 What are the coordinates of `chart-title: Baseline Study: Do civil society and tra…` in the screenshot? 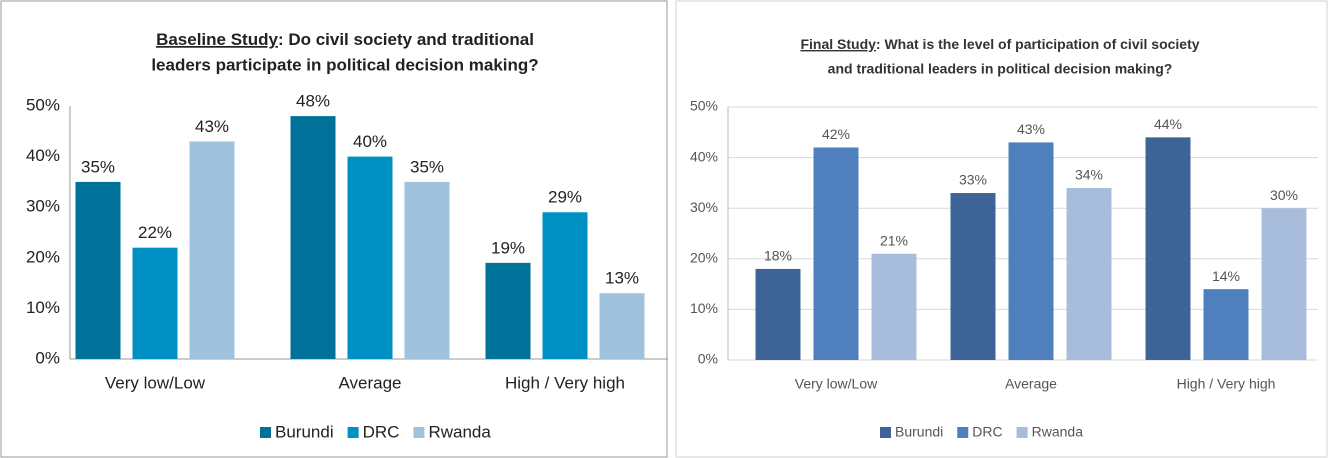 It's located at (345, 39).